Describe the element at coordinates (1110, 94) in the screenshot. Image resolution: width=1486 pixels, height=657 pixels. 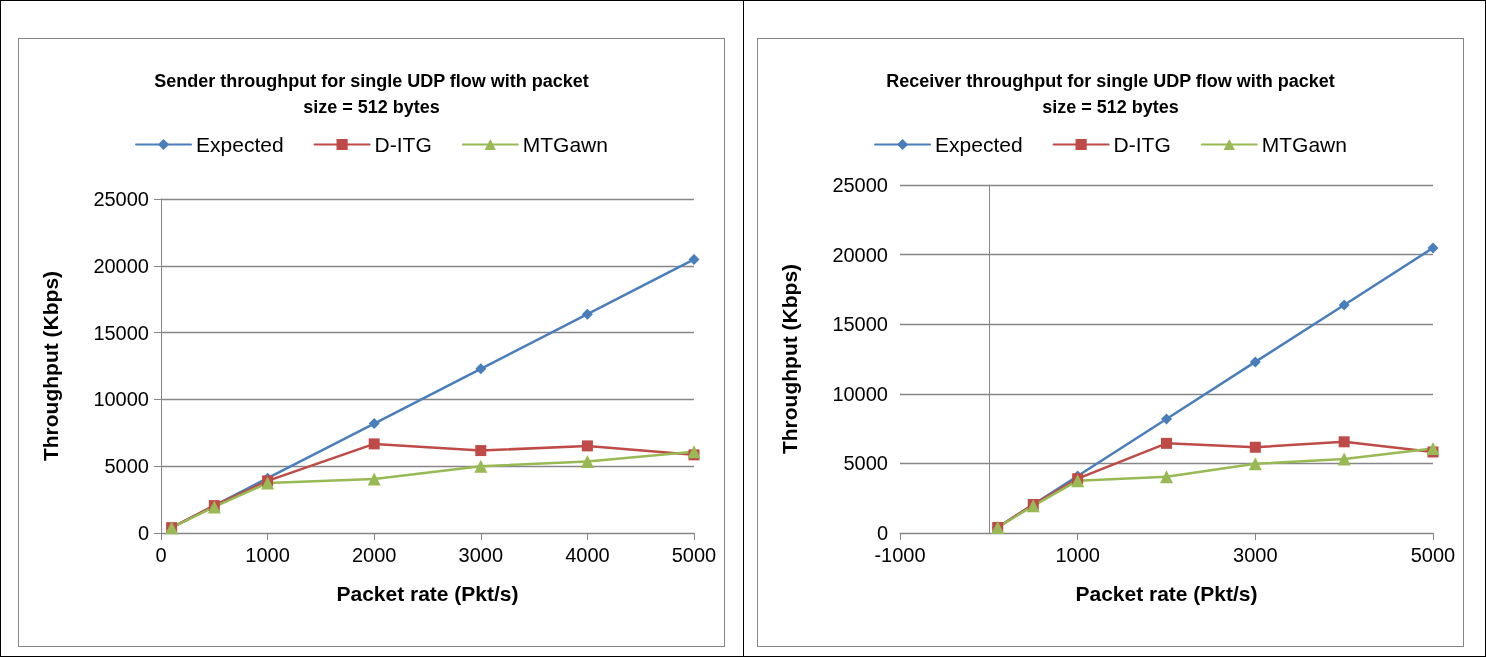
I see `chart-title: Receiver throughput for single UDP flow with packet size = 512 bytes` at that location.